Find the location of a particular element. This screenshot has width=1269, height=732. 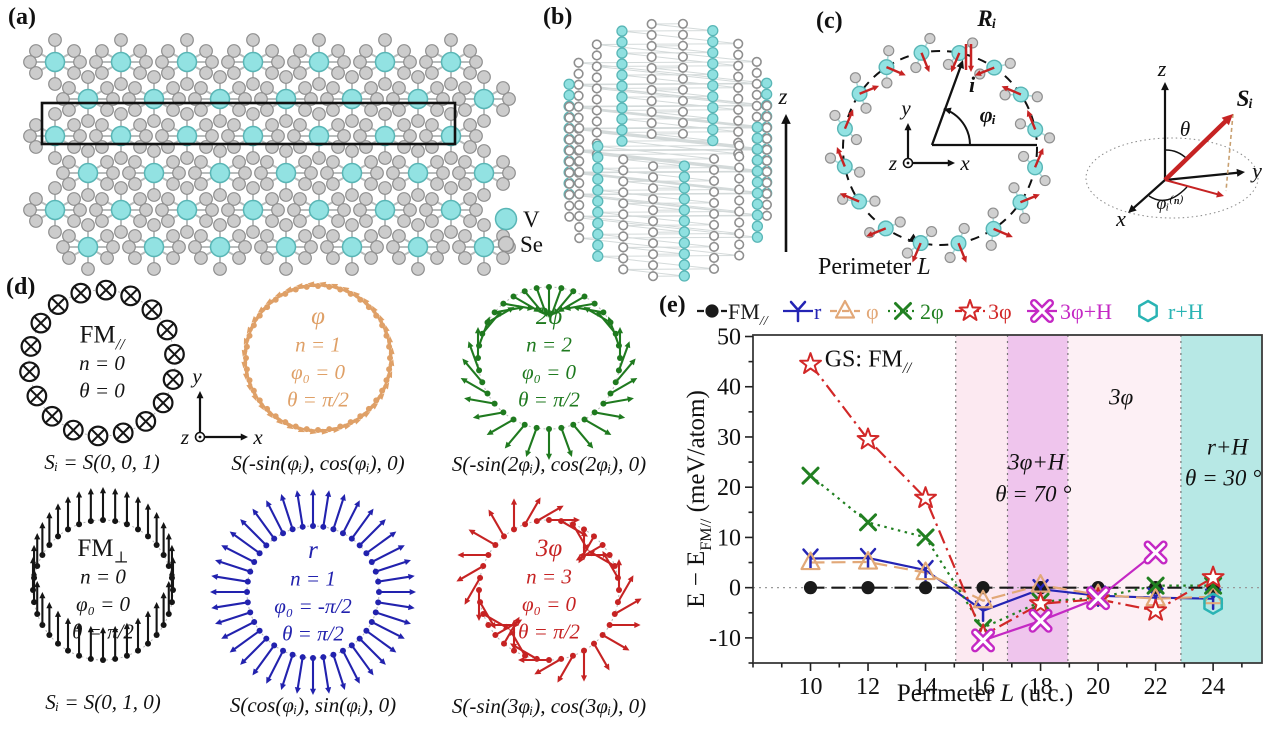

x-tick-label: 20 is located at coordinates (1098, 687).